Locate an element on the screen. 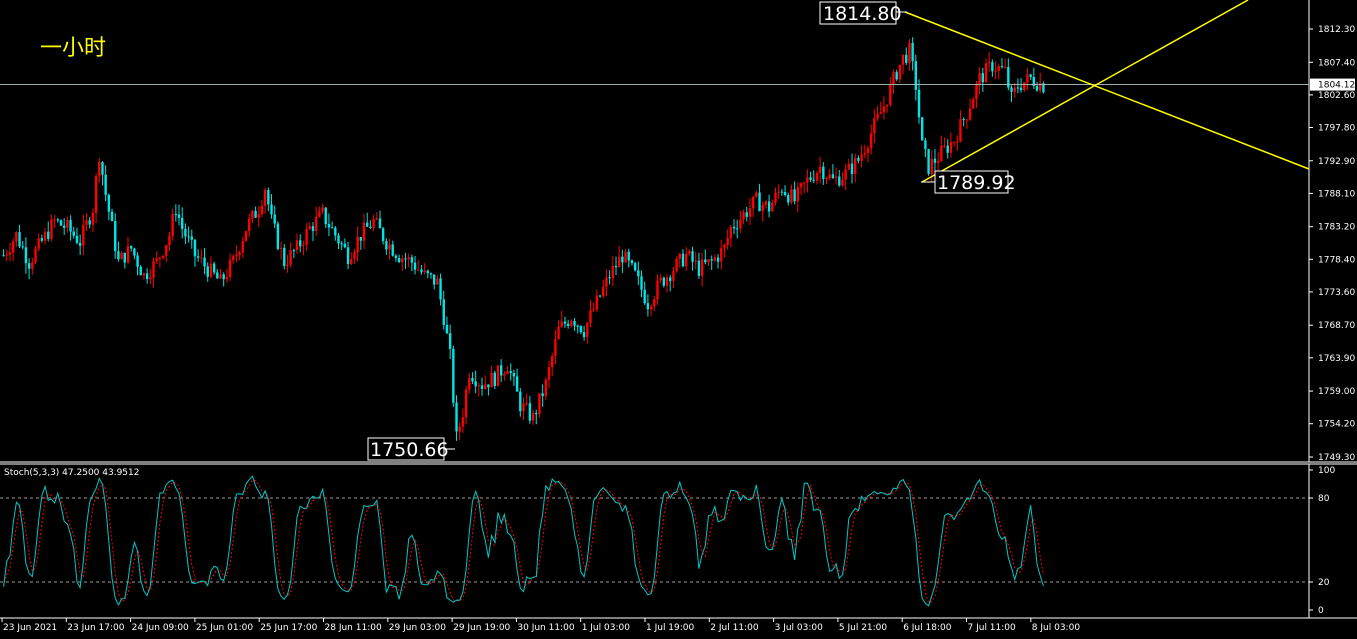 The image size is (1357, 639). price-tick-label: 1754.20 is located at coordinates (1336, 425).